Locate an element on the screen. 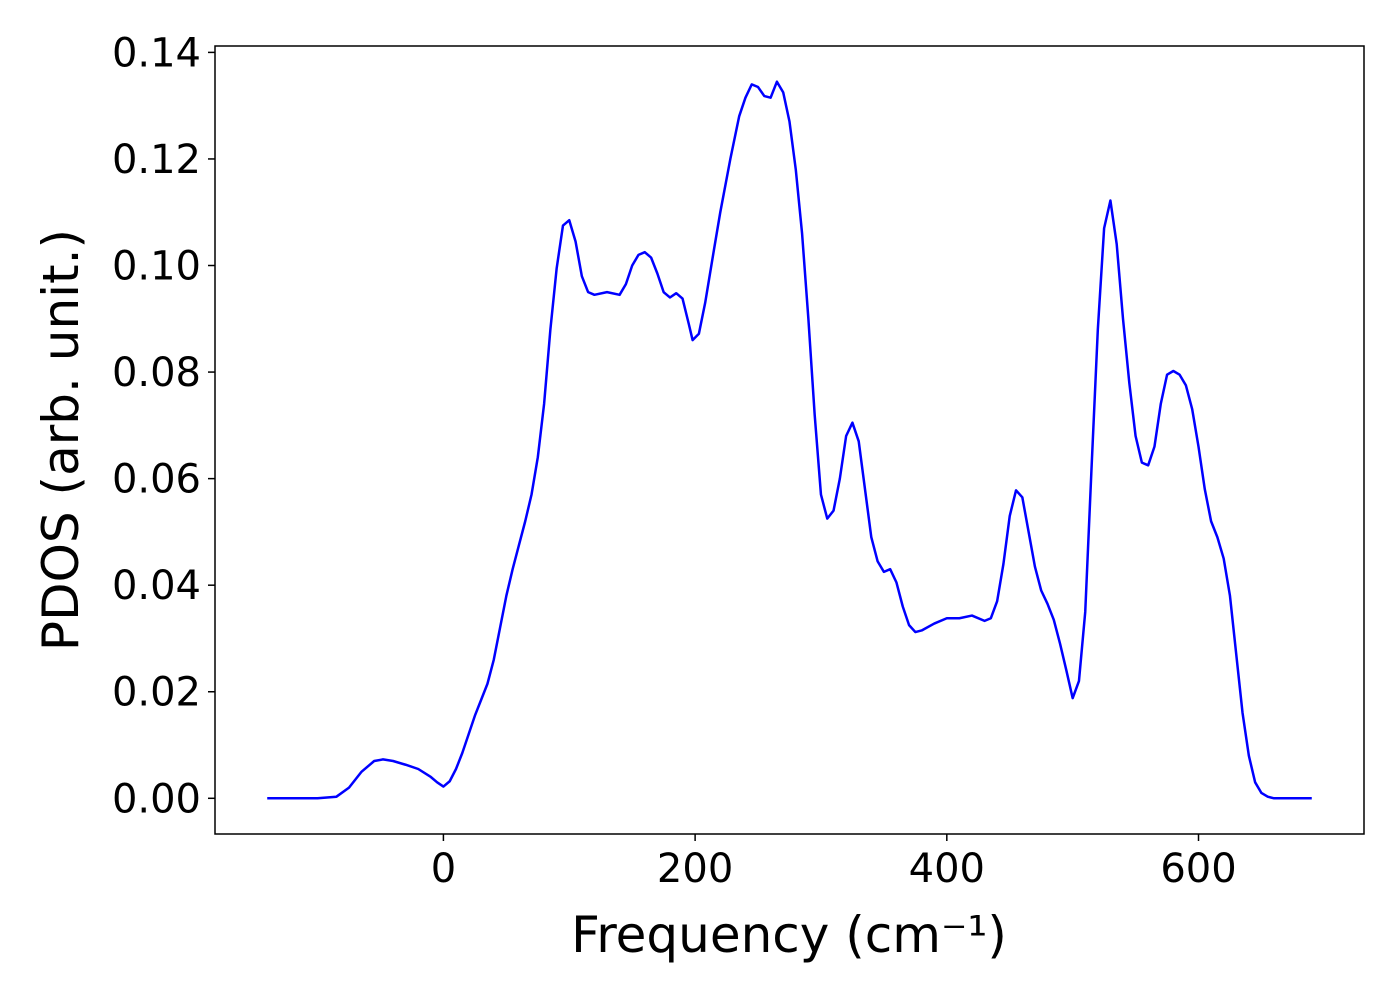 Image resolution: width=1400 pixels, height=1000 pixels. x-axis-label: Frequency (cm⁻¹) is located at coordinates (789, 935).